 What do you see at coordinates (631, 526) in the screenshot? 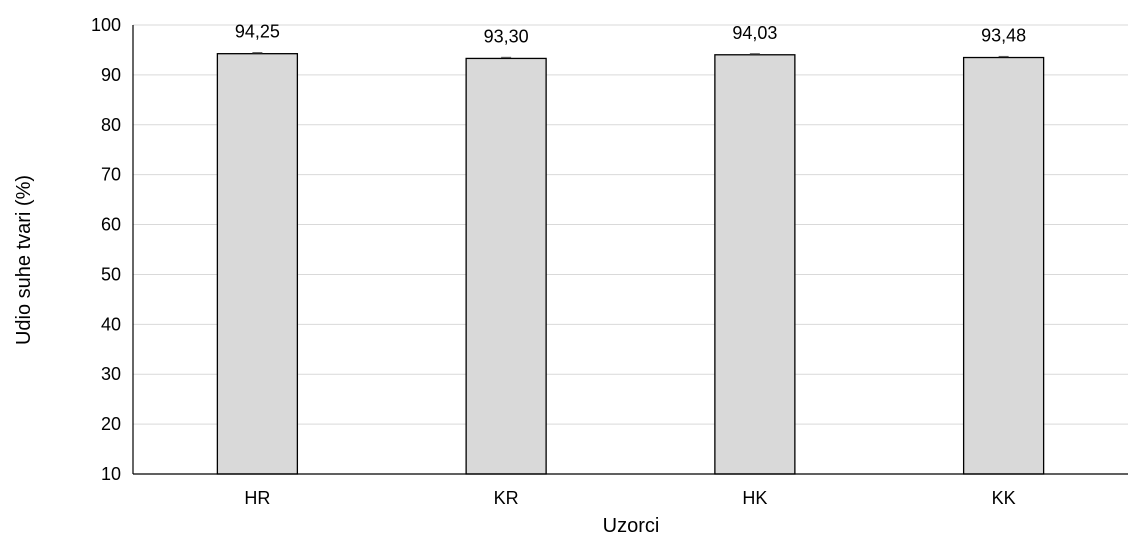
I see `x-axis-title: Uzorci` at bounding box center [631, 526].